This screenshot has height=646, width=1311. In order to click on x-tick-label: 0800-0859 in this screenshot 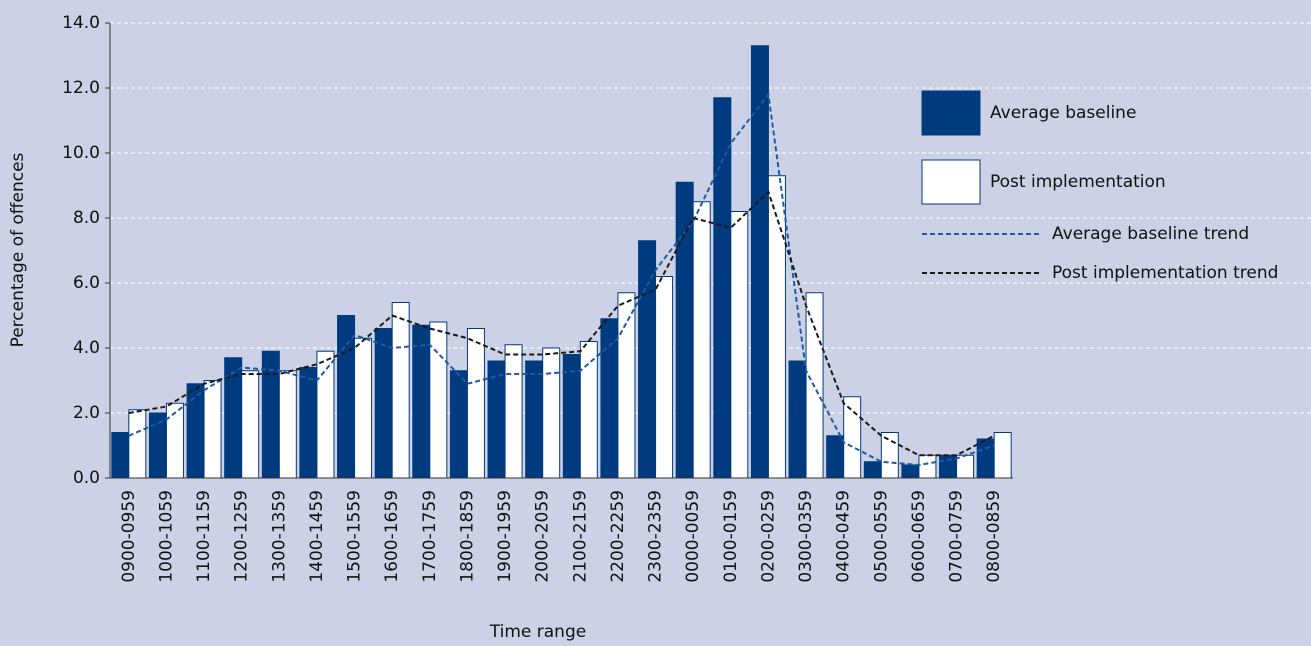, I will do `click(994, 536)`.